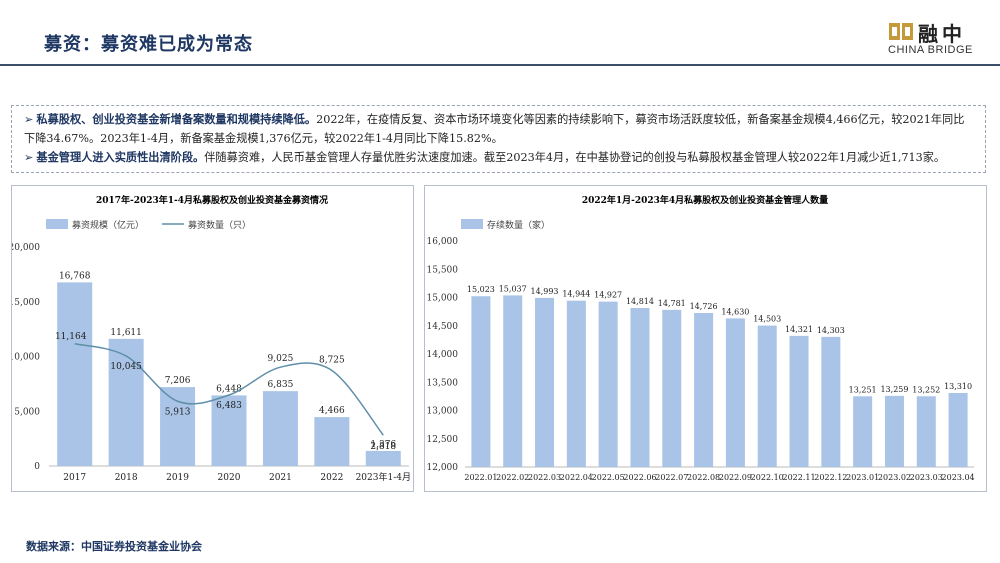  I want to click on x-tick-label: 2022.06, so click(639, 477).